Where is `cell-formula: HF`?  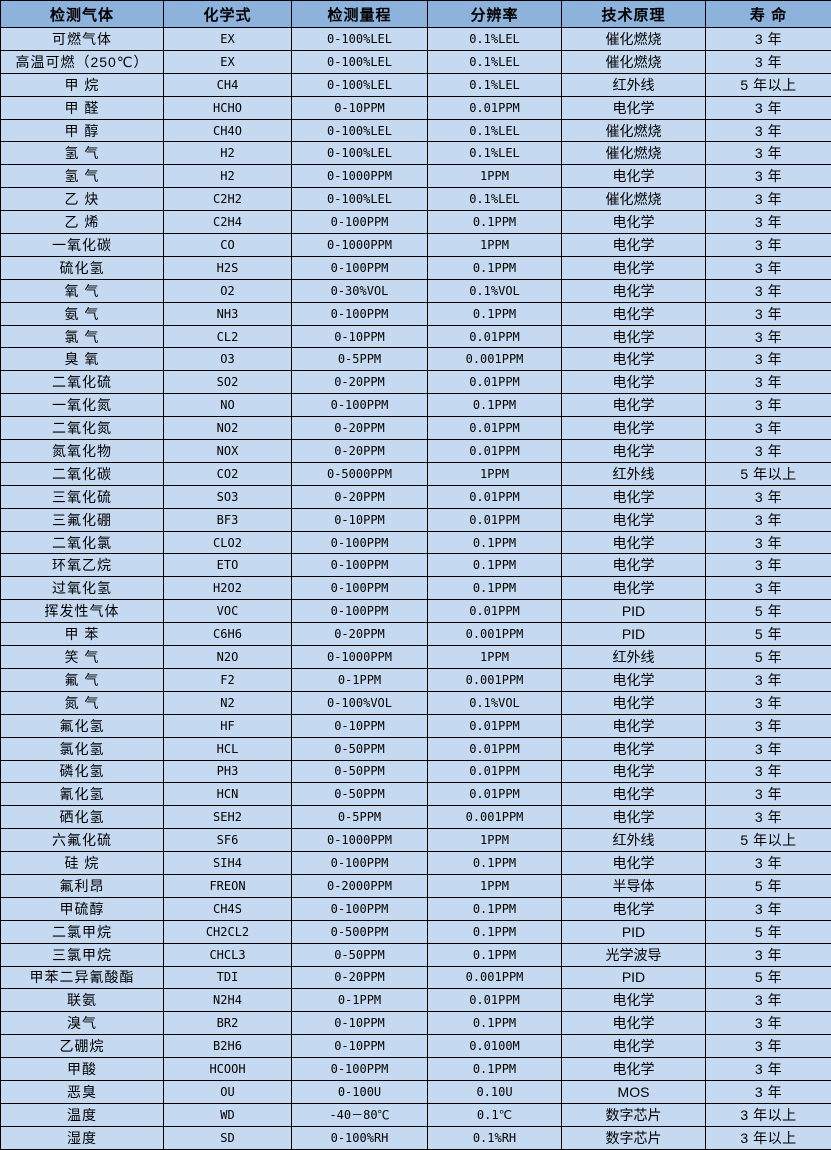
cell-formula: HF is located at coordinates (228, 725).